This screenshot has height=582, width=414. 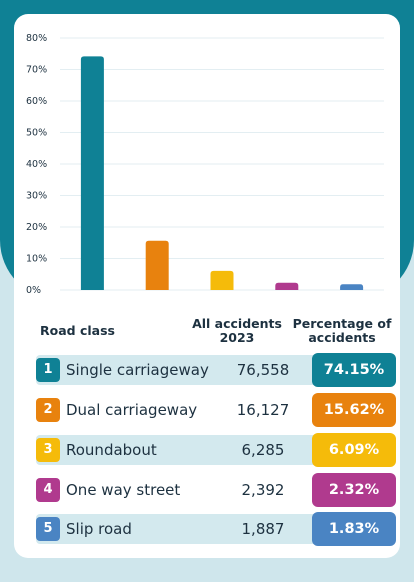 I want to click on accident-count: 1,887, so click(x=263, y=529).